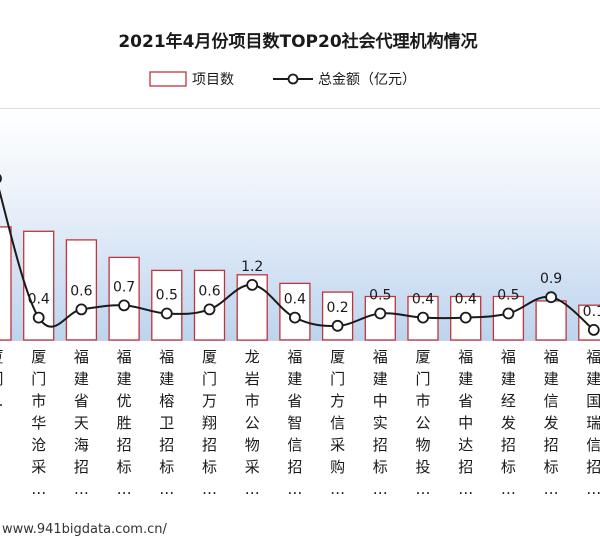  I want to click on chart-title: 2021年4月份项目数TOP20社会代理机构情况, so click(297, 41).